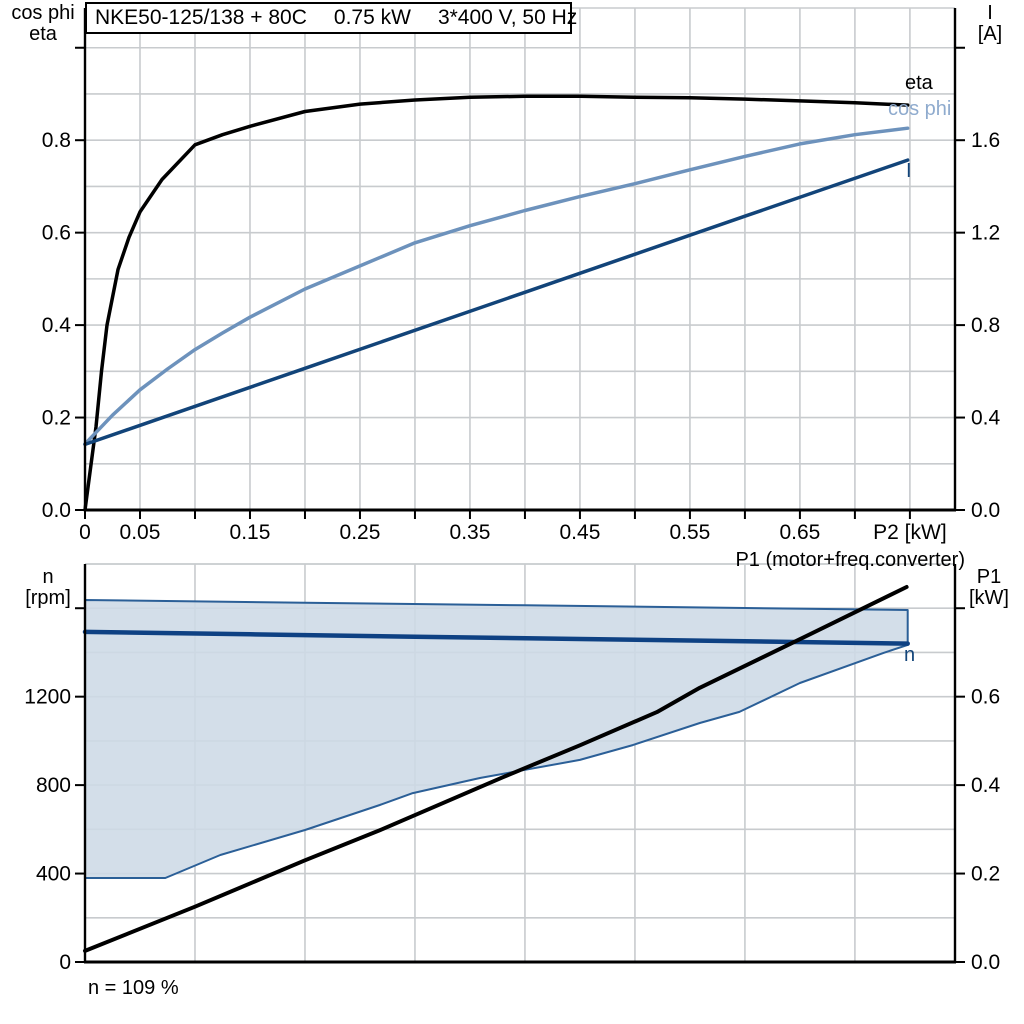 This screenshot has height=1024, width=1024. Describe the element at coordinates (989, 598) in the screenshot. I see `p1-unit-label: [kW]` at that location.